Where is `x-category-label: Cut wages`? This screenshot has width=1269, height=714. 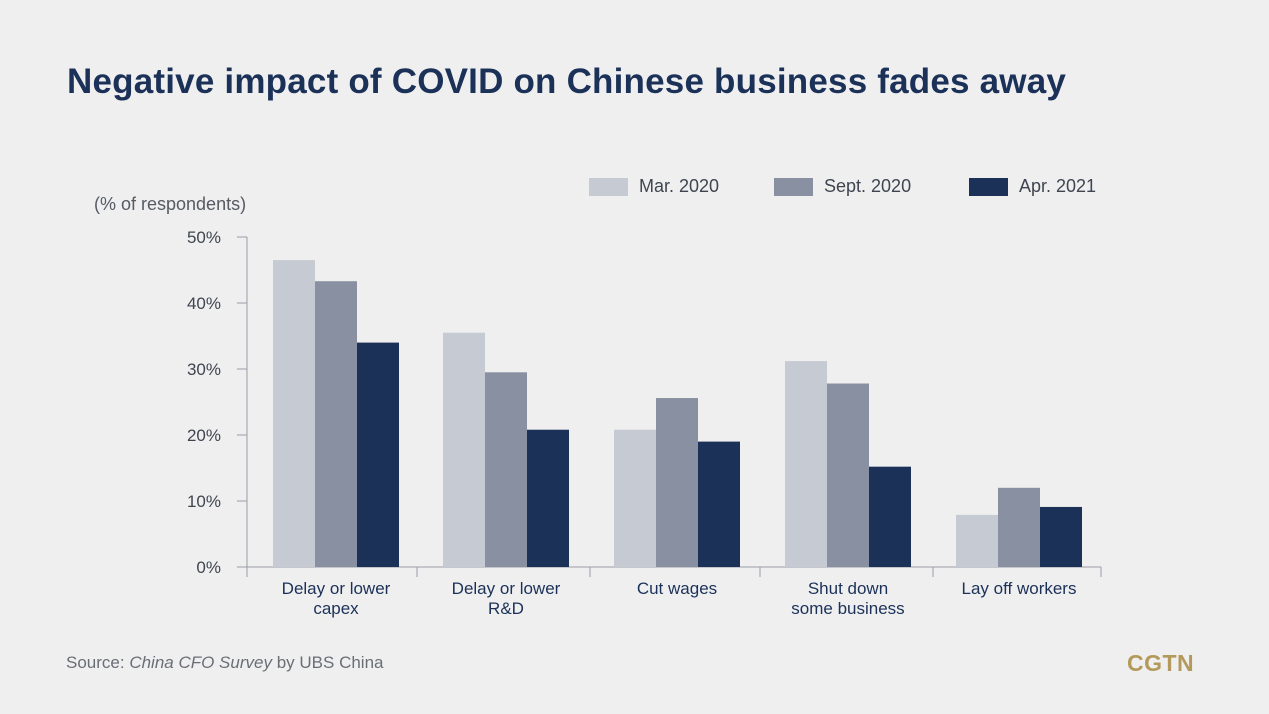 x-category-label: Cut wages is located at coordinates (677, 588).